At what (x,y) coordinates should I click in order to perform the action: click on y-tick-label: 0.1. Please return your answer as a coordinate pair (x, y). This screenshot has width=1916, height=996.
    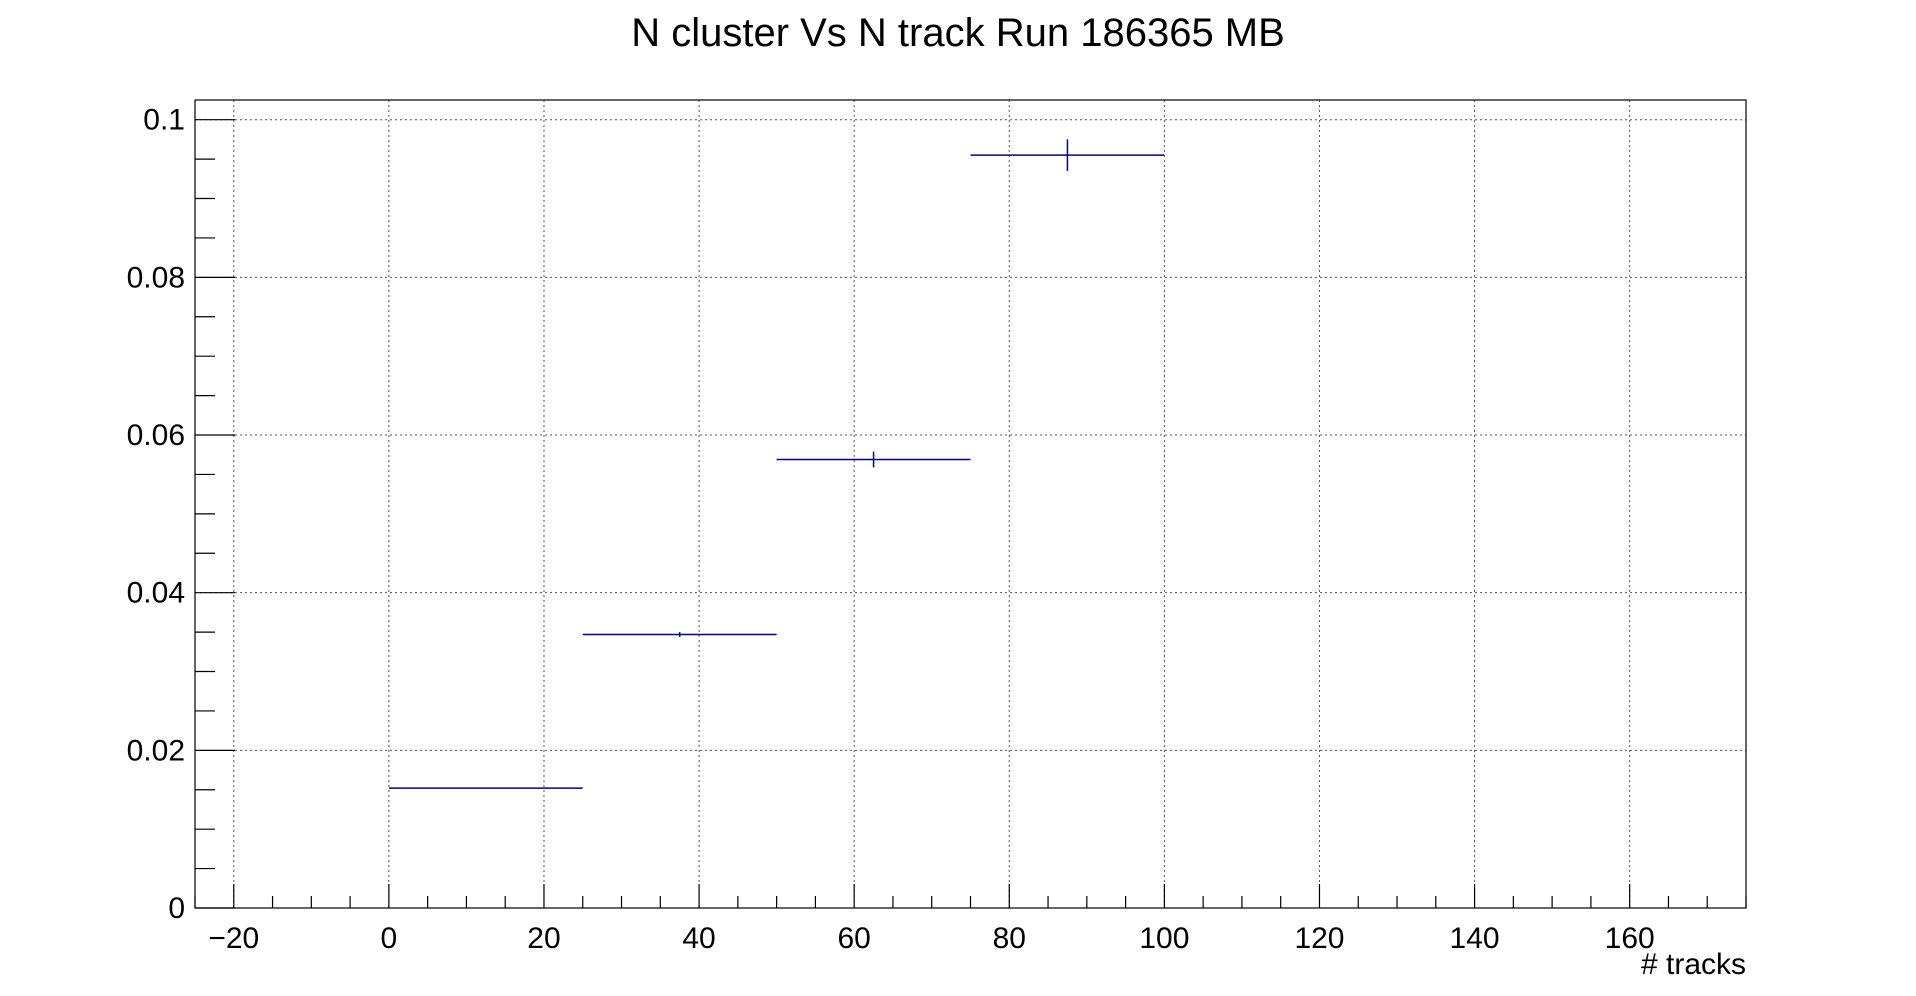
    Looking at the image, I should click on (164, 120).